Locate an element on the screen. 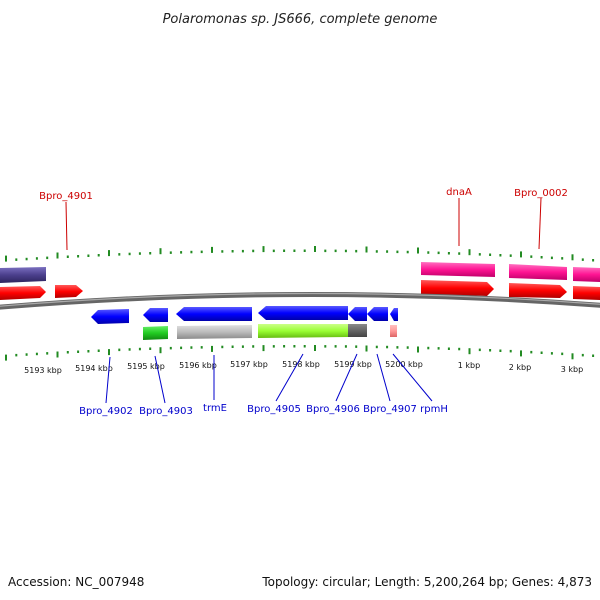 The width and height of the screenshot is (600, 600). gene-label-bpro-4905: Bpro_4905 is located at coordinates (274, 409).